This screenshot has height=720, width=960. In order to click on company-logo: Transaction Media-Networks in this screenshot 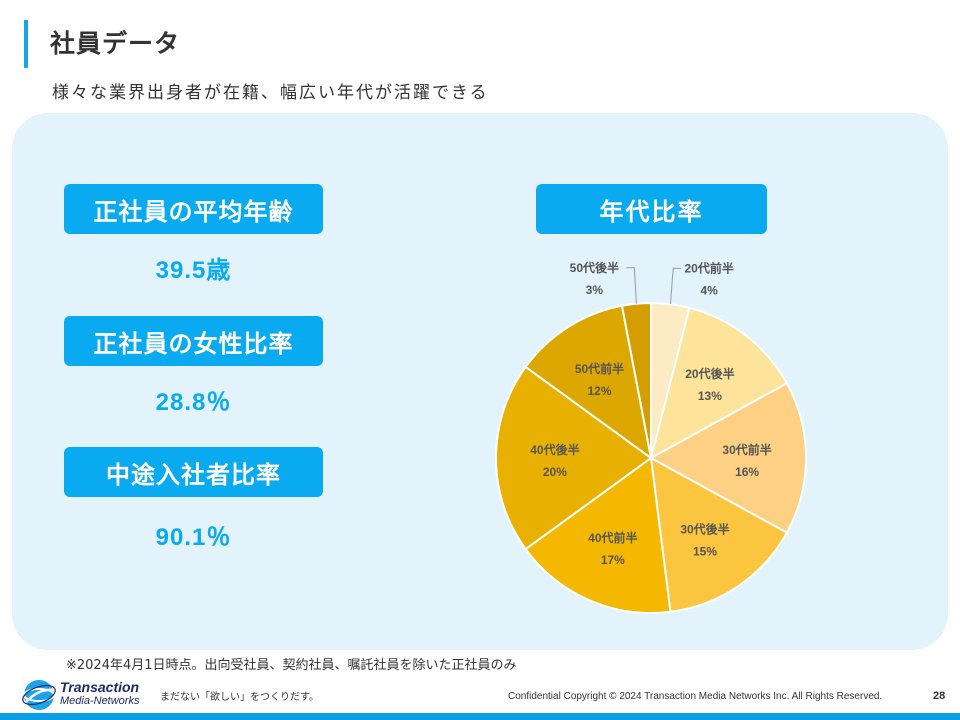, I will do `click(89, 695)`.